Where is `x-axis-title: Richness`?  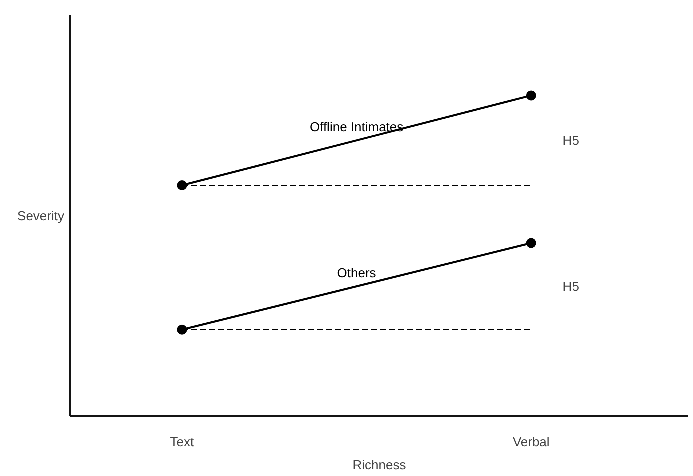
x-axis-title: Richness is located at coordinates (379, 465).